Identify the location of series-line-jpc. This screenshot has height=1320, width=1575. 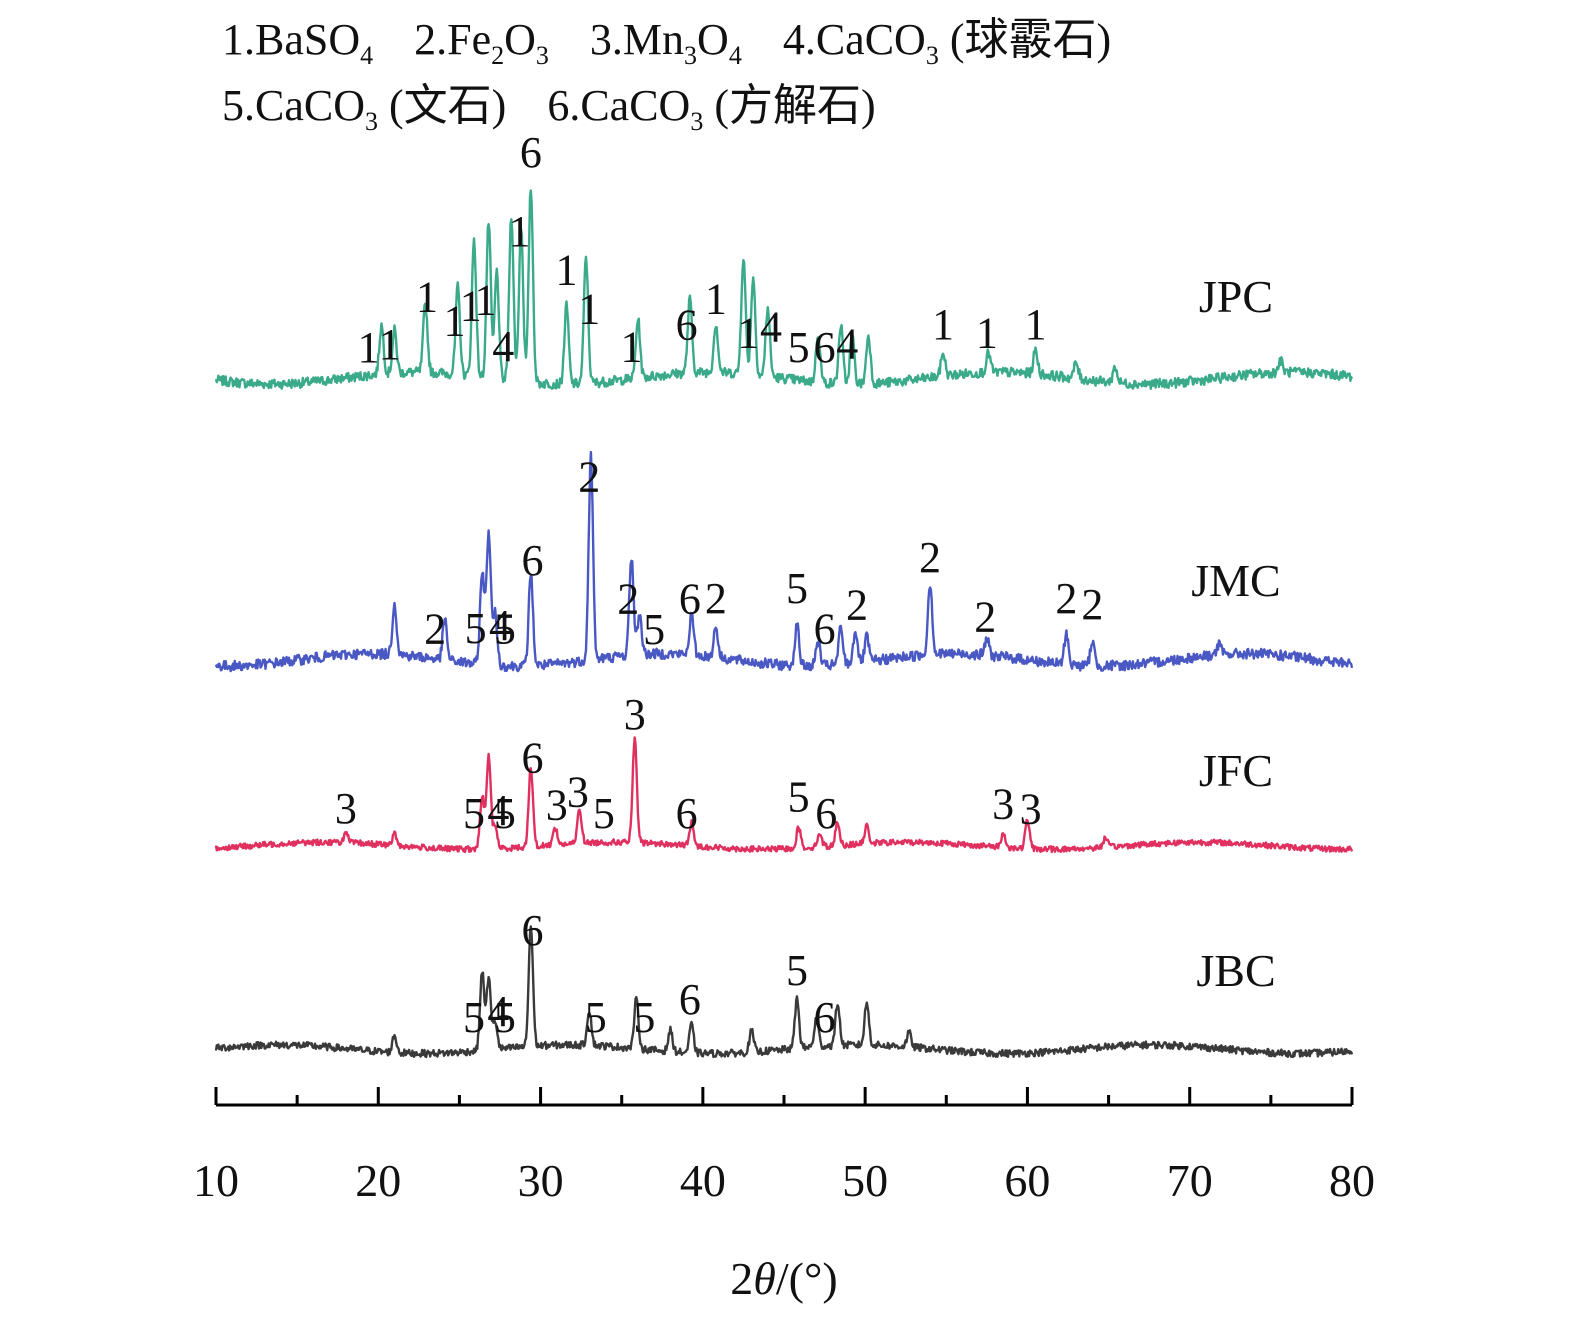
(784, 289).